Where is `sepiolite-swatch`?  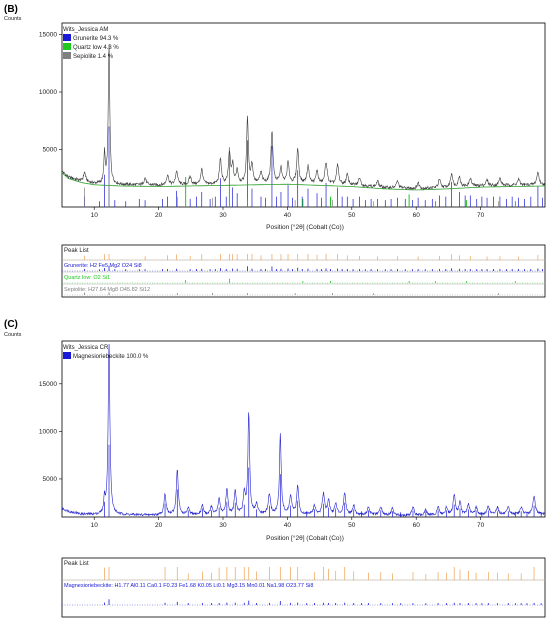 sepiolite-swatch is located at coordinates (67, 55).